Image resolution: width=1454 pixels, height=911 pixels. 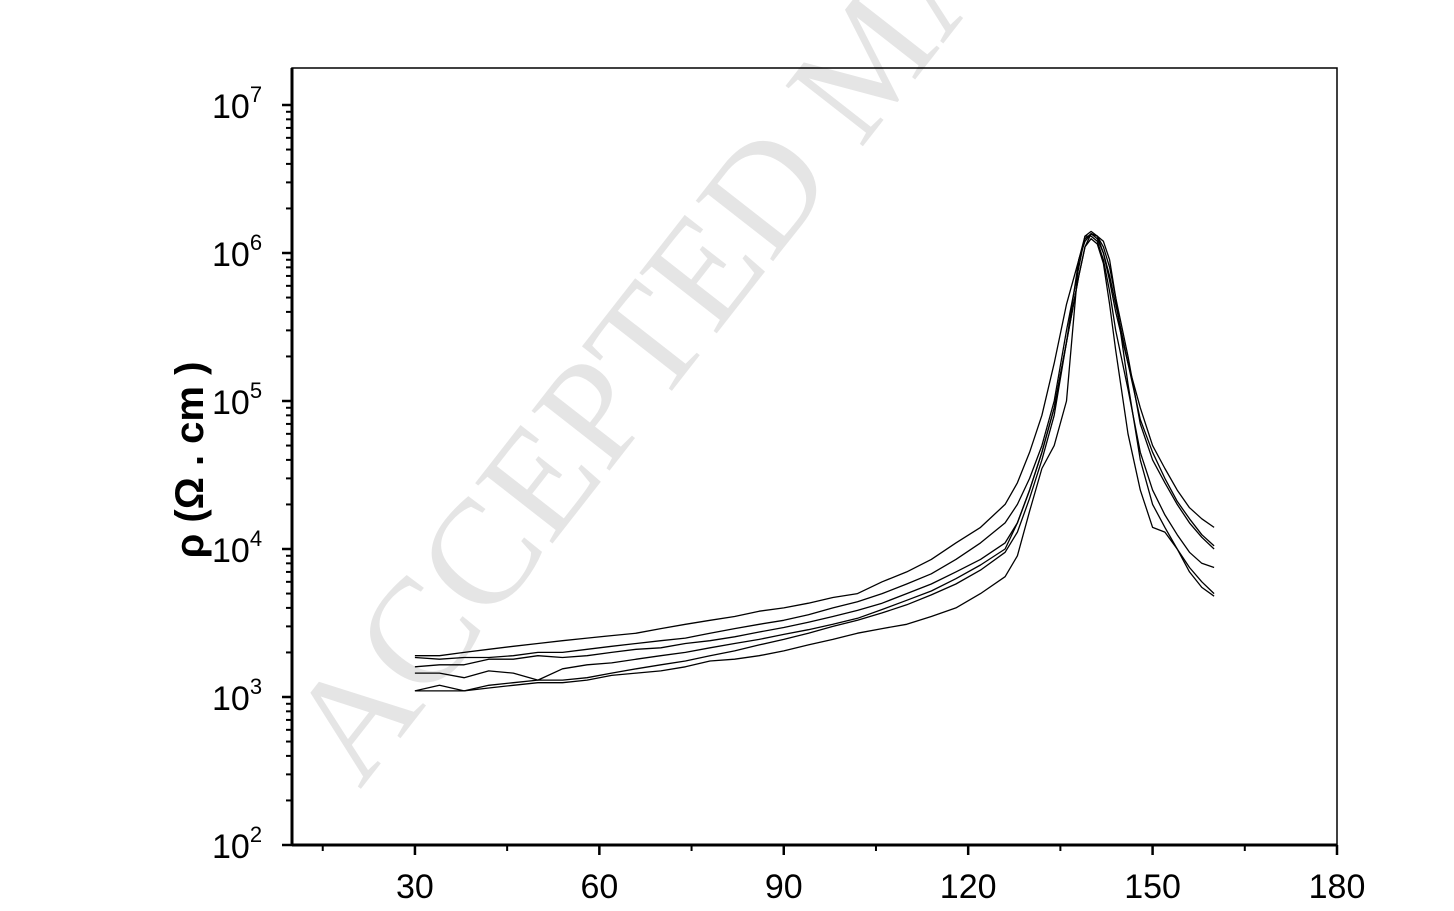 I want to click on x-tick-label: 150, so click(x=1152, y=887).